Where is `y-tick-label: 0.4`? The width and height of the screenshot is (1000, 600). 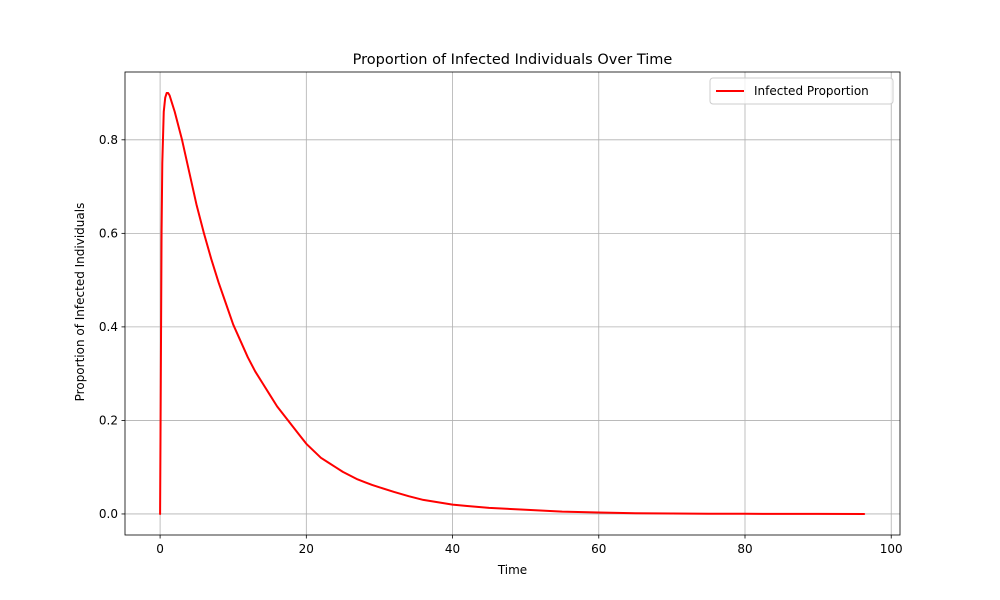 y-tick-label: 0.4 is located at coordinates (108, 327).